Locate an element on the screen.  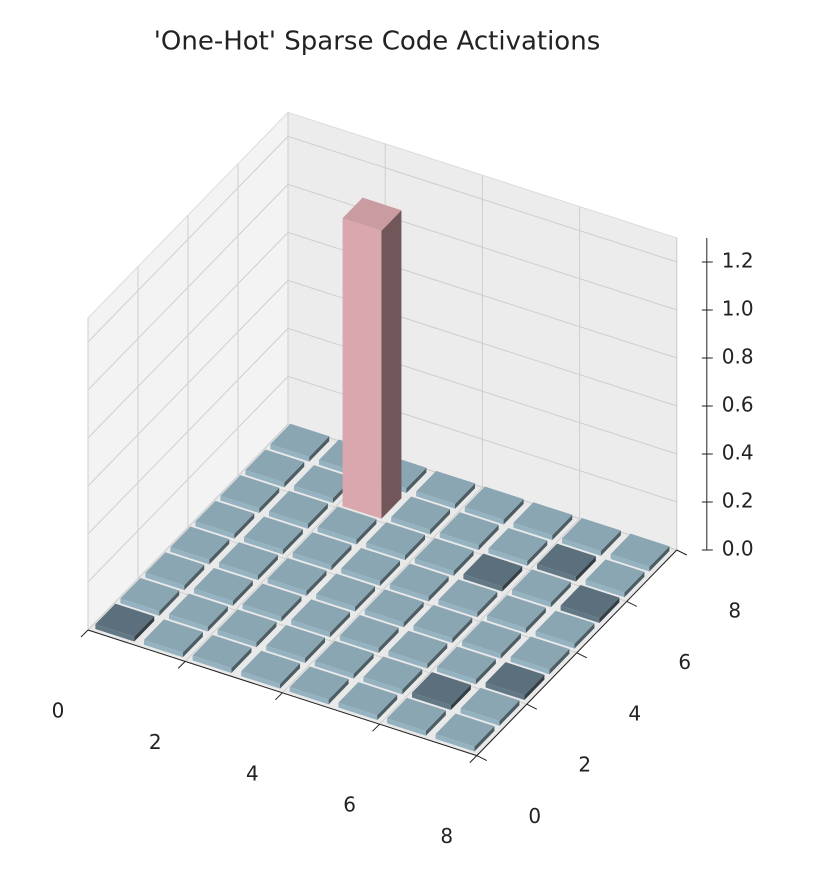
z-tick-label: 1.2 is located at coordinates (738, 261).